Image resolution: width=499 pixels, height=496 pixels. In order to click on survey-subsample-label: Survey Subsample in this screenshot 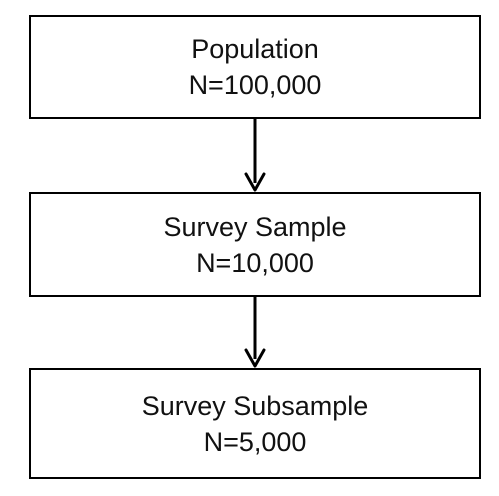, I will do `click(255, 405)`.